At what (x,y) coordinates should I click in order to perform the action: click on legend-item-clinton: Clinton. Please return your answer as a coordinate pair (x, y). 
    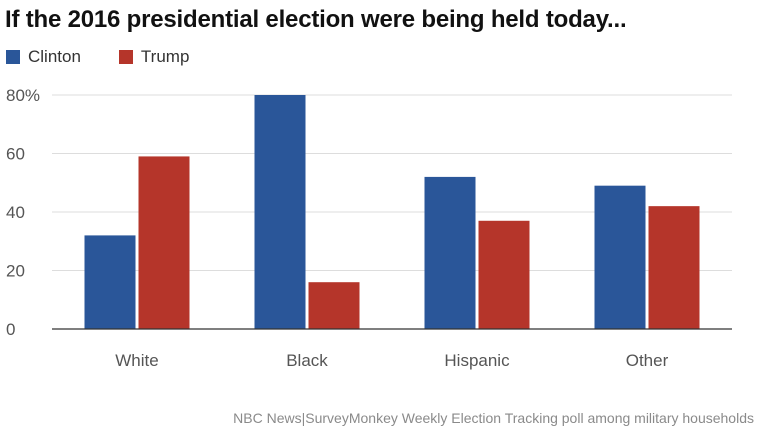
    Looking at the image, I should click on (43, 57).